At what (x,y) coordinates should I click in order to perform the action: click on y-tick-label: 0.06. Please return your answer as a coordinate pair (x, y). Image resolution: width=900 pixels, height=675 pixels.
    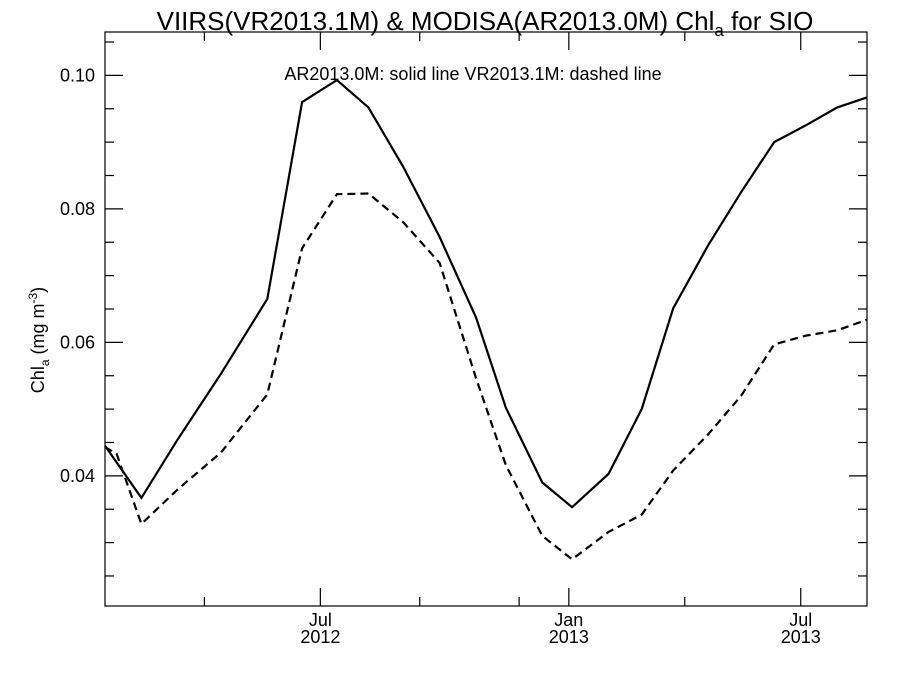
    Looking at the image, I should click on (77, 342).